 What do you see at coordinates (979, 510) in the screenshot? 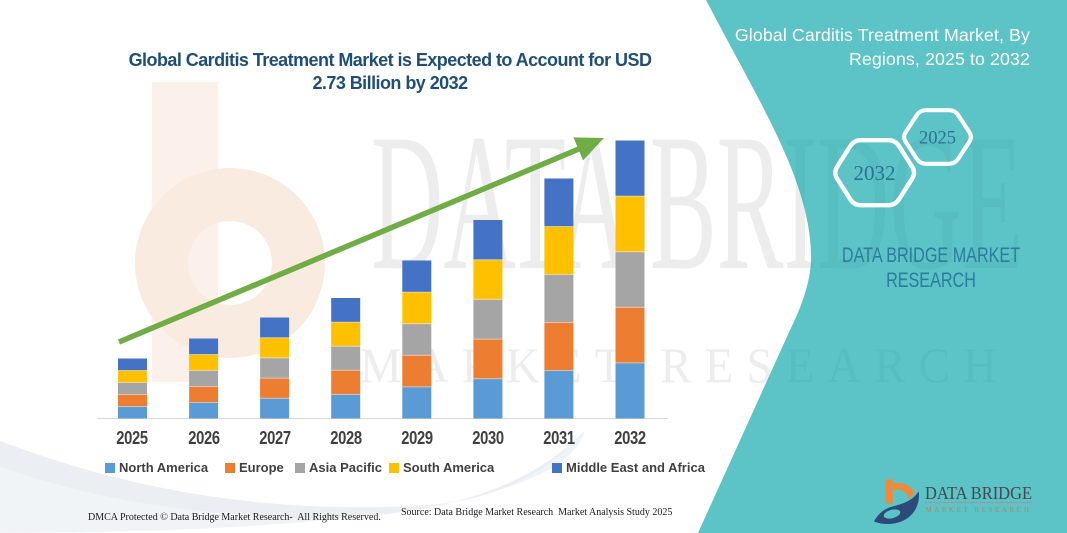
I see `svg-text: MARKET RESEARCH` at bounding box center [979, 510].